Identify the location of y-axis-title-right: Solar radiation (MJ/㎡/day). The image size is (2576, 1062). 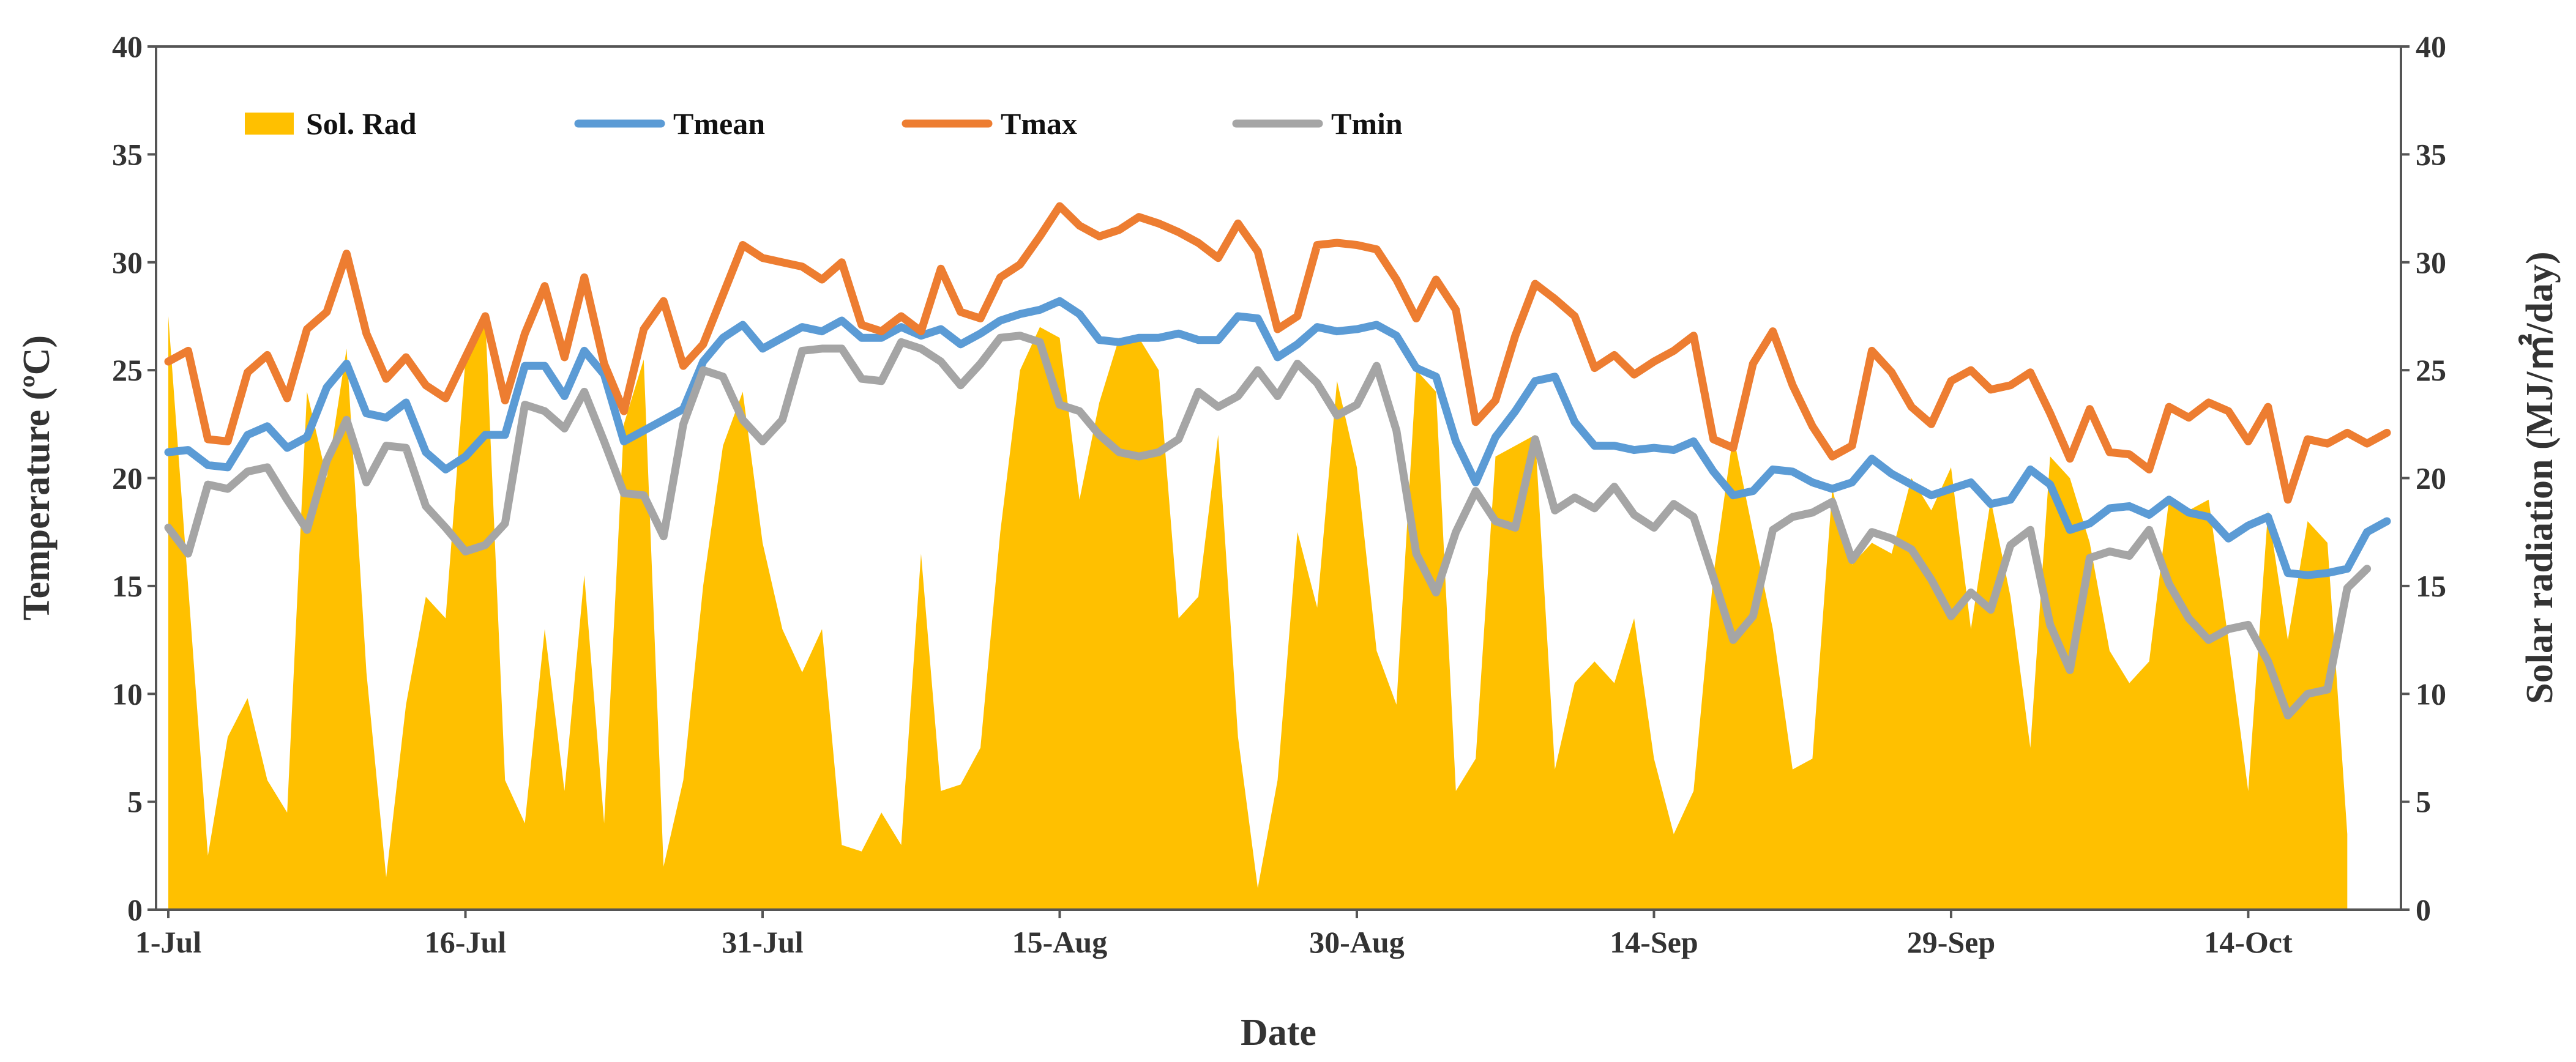
(2539, 478).